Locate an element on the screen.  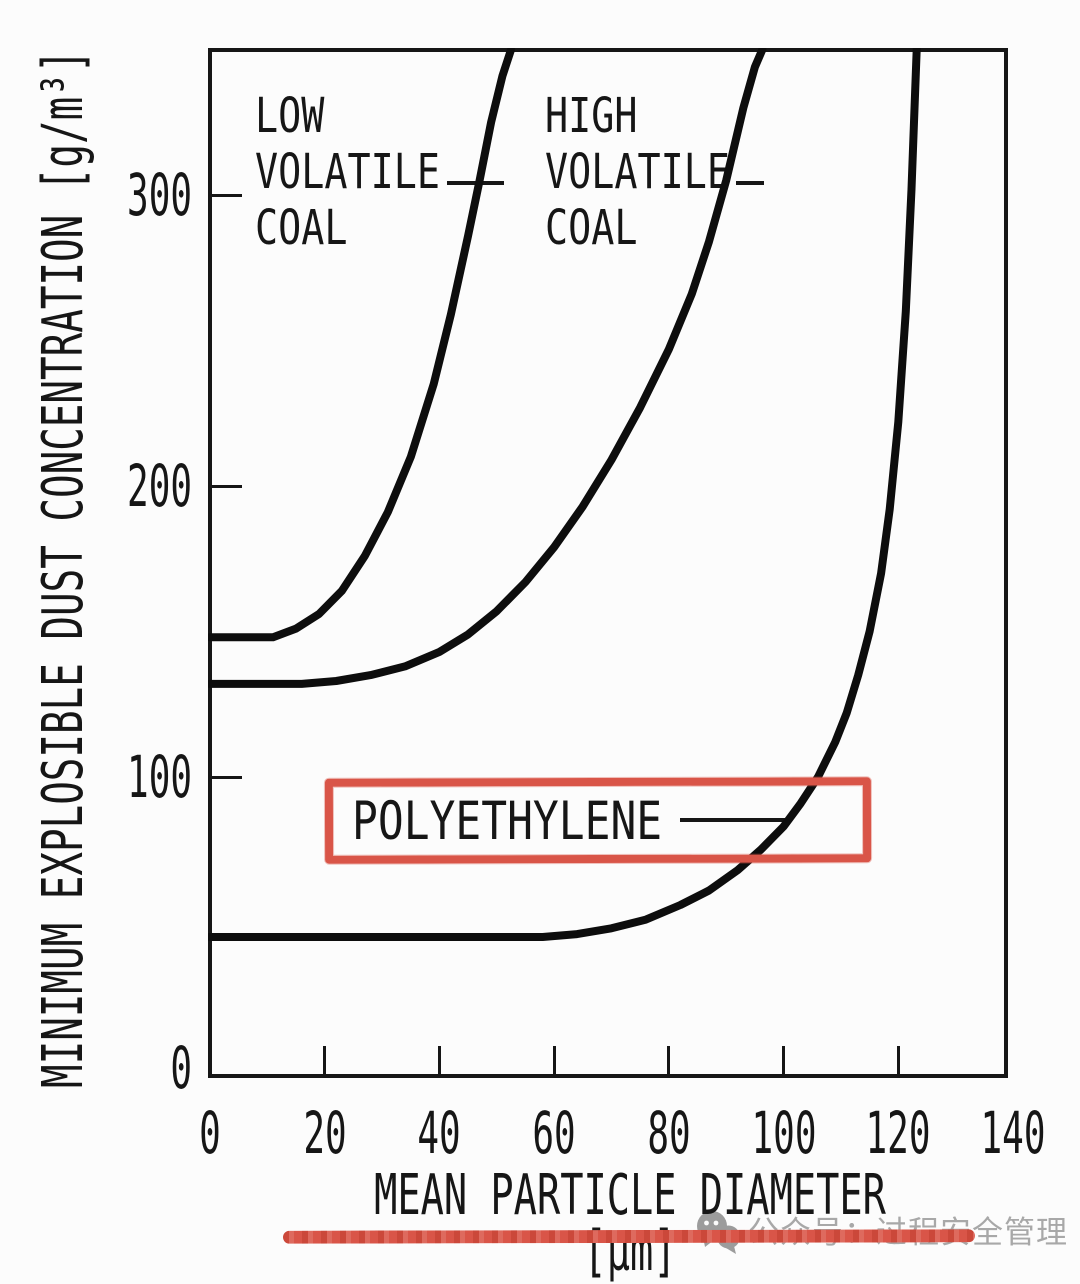
polyethylene-highlight-box is located at coordinates (598, 820).